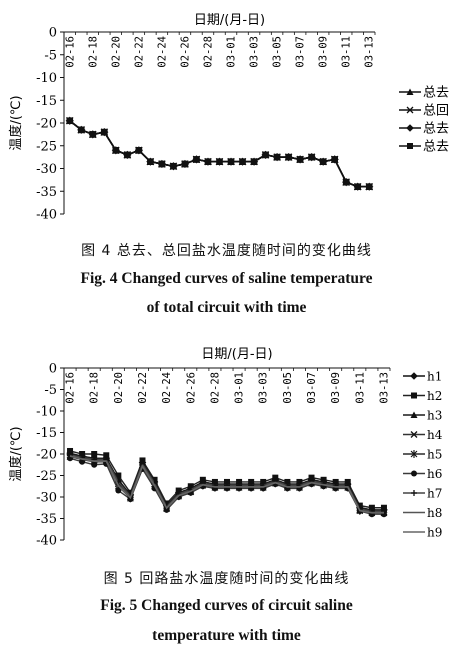 This screenshot has height=654, width=453. What do you see at coordinates (422, 377) in the screenshot?
I see `legend-item: h1` at bounding box center [422, 377].